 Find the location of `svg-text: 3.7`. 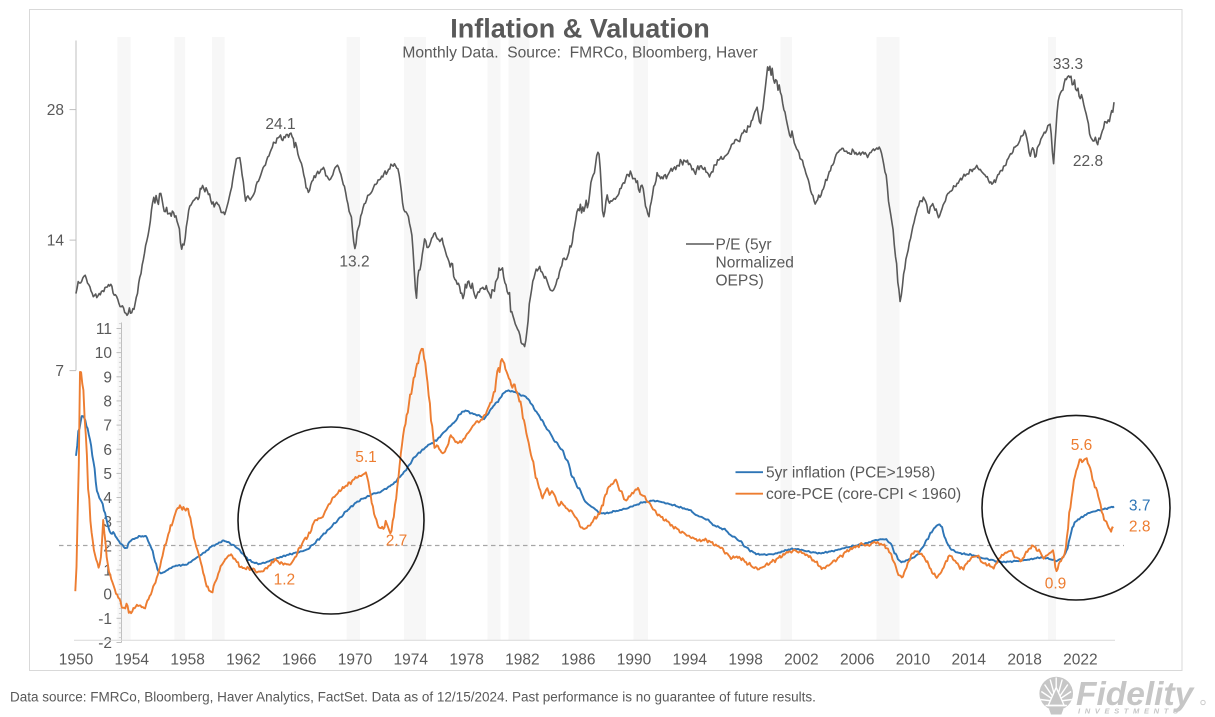

svg-text: 3.7 is located at coordinates (1140, 506).